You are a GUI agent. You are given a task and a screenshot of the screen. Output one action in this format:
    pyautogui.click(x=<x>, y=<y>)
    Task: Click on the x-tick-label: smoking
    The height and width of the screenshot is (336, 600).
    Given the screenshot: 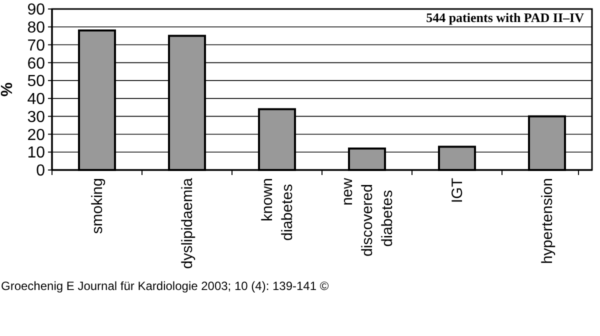 What is the action you would take?
    pyautogui.click(x=97, y=206)
    